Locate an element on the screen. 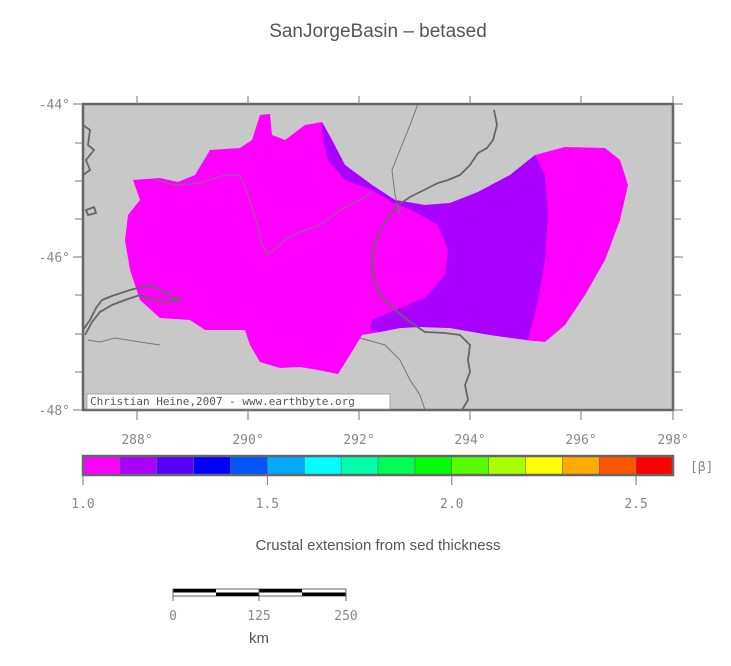 The width and height of the screenshot is (731, 666). credit-text: Christian Heine,2007 - www.earthbyte.org is located at coordinates (222, 401).